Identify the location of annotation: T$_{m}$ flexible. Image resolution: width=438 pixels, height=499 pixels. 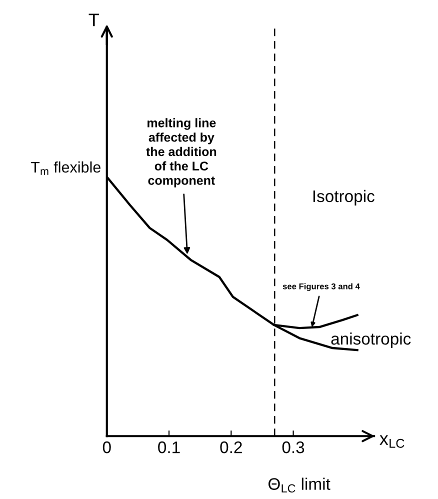
(65, 168).